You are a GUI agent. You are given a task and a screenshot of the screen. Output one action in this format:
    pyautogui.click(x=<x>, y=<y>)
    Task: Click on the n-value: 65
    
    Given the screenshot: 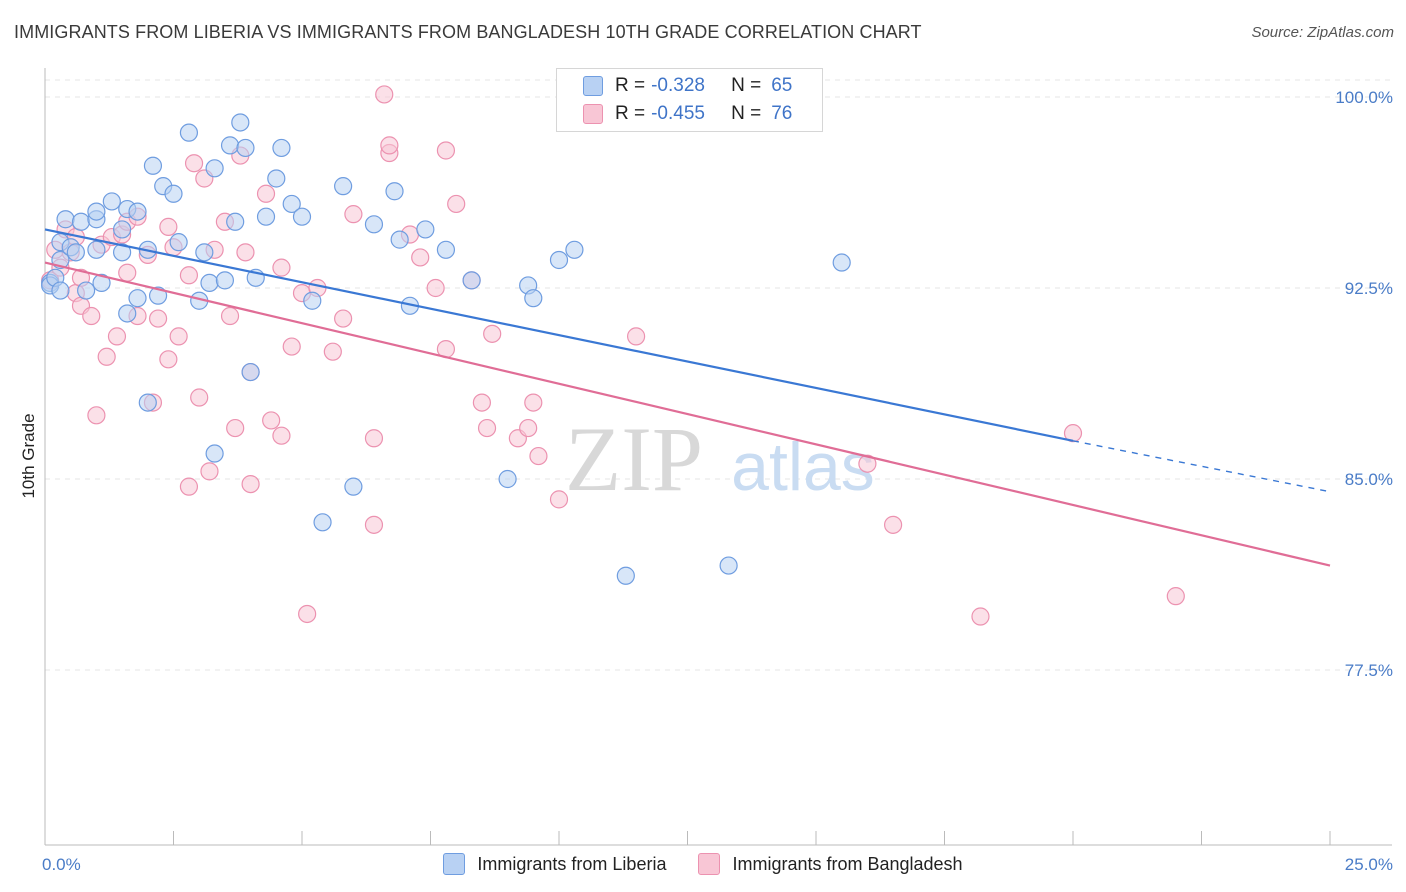 What is the action you would take?
    pyautogui.click(x=782, y=85)
    